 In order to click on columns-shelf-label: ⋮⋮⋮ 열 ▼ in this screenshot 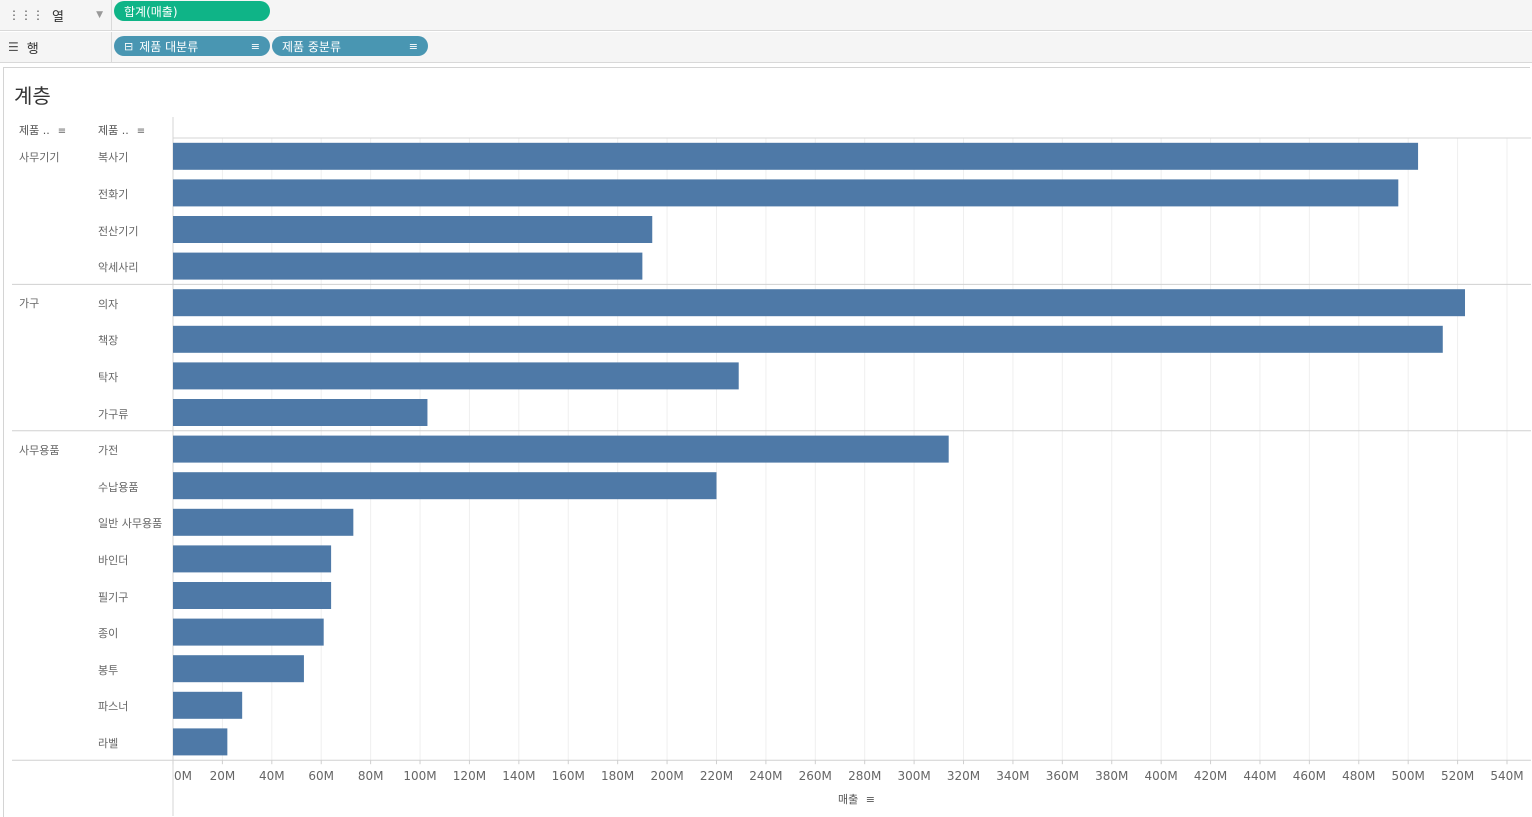, I will do `click(56, 15)`.